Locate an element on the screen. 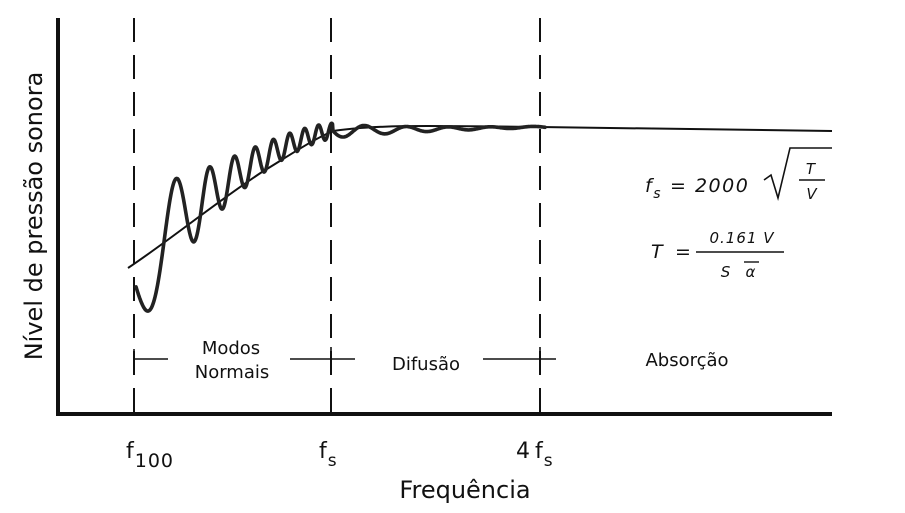 The width and height of the screenshot is (905, 513). formula-fs-equals: = 2000 is located at coordinates (709, 186).